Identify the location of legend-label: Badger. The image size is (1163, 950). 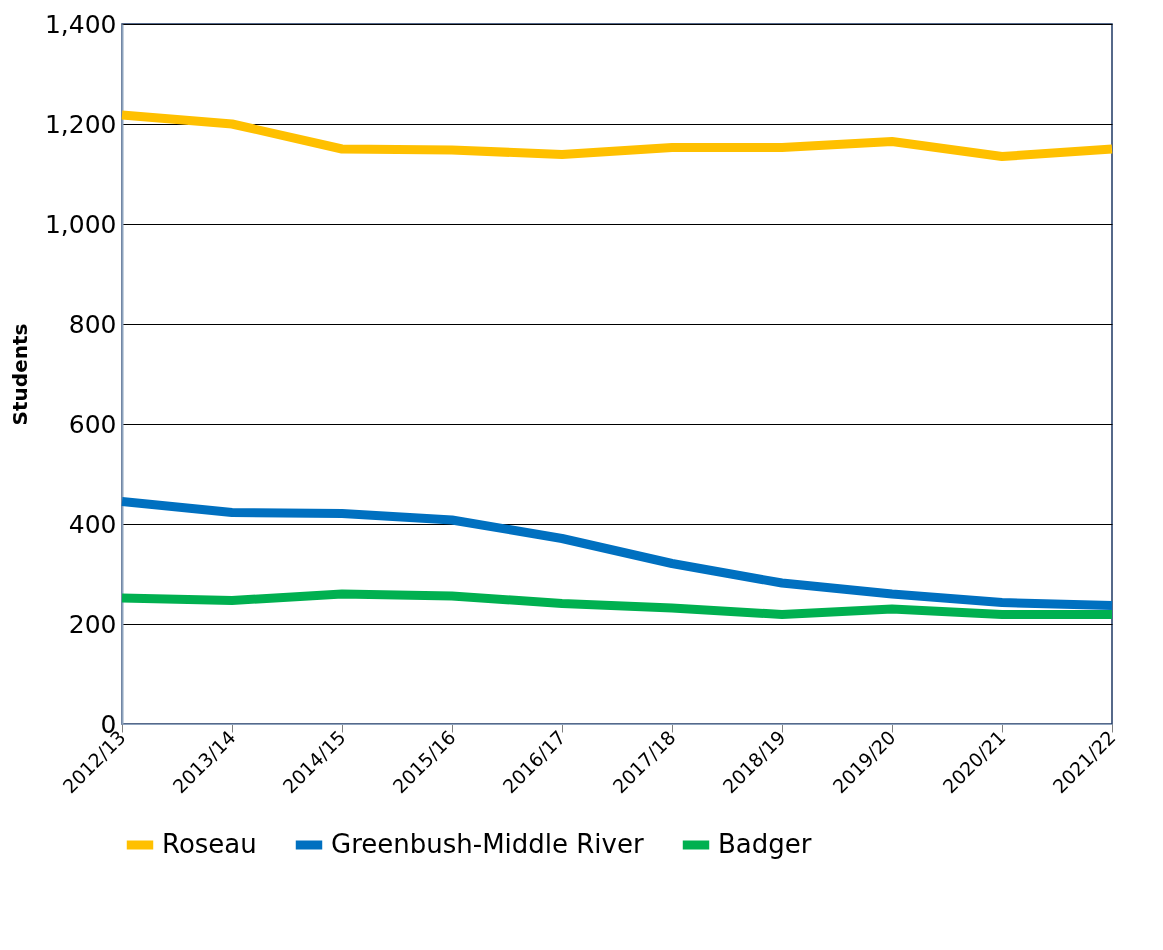
(765, 844).